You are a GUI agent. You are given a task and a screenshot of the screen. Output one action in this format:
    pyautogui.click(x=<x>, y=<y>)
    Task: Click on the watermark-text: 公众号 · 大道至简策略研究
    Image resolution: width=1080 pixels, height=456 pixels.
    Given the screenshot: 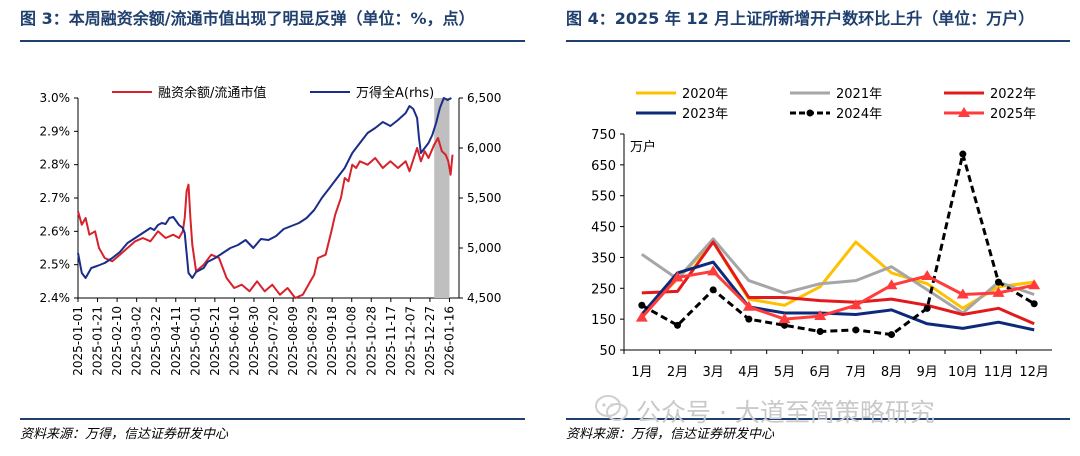 What is the action you would take?
    pyautogui.click(x=785, y=412)
    